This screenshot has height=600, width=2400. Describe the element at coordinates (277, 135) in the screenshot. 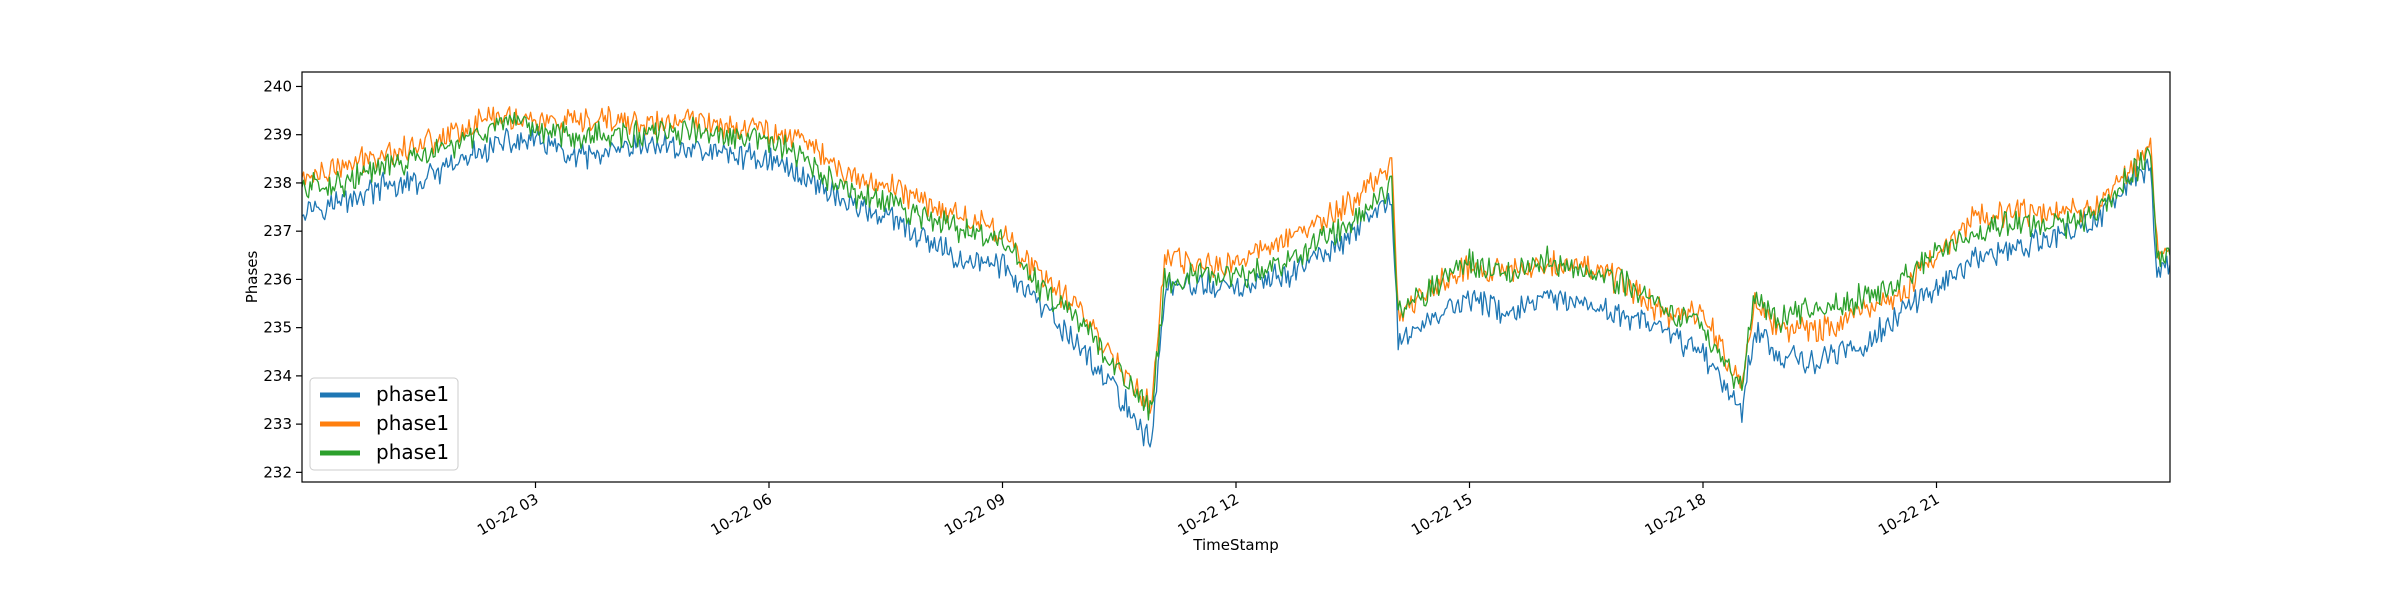

I see `y-tick-label: 239` at that location.